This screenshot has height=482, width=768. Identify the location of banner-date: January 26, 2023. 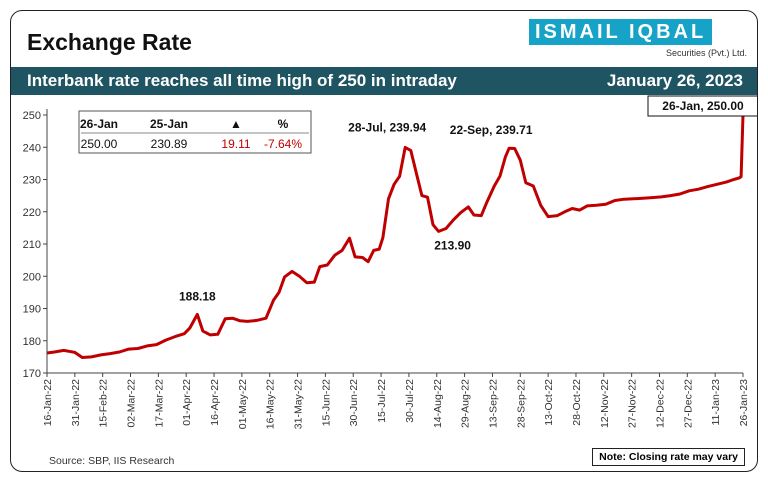
(674, 80).